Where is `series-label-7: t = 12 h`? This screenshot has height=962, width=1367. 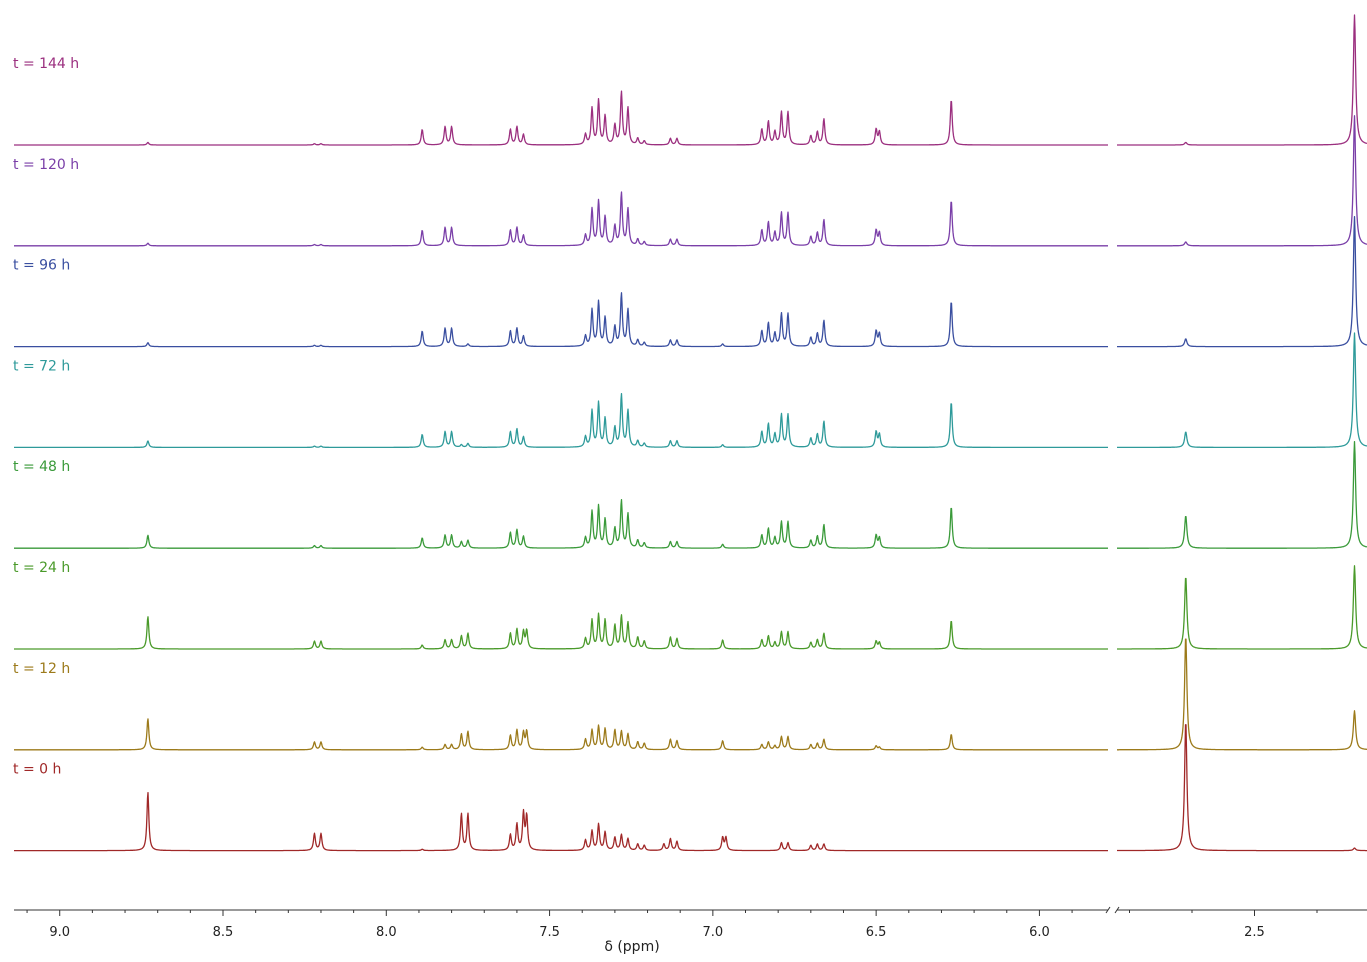
series-label-7: t = 12 h is located at coordinates (41, 669).